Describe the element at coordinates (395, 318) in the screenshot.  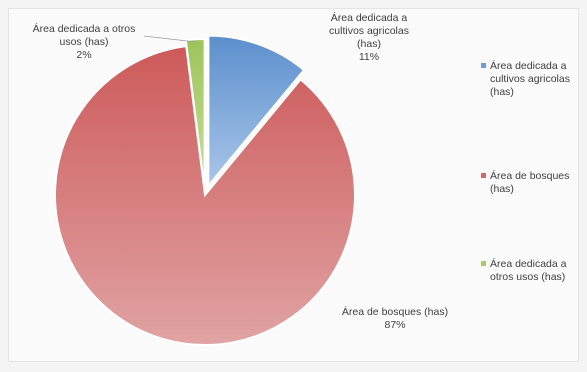
I see `data-label: Área de bosques (has) 87%` at that location.